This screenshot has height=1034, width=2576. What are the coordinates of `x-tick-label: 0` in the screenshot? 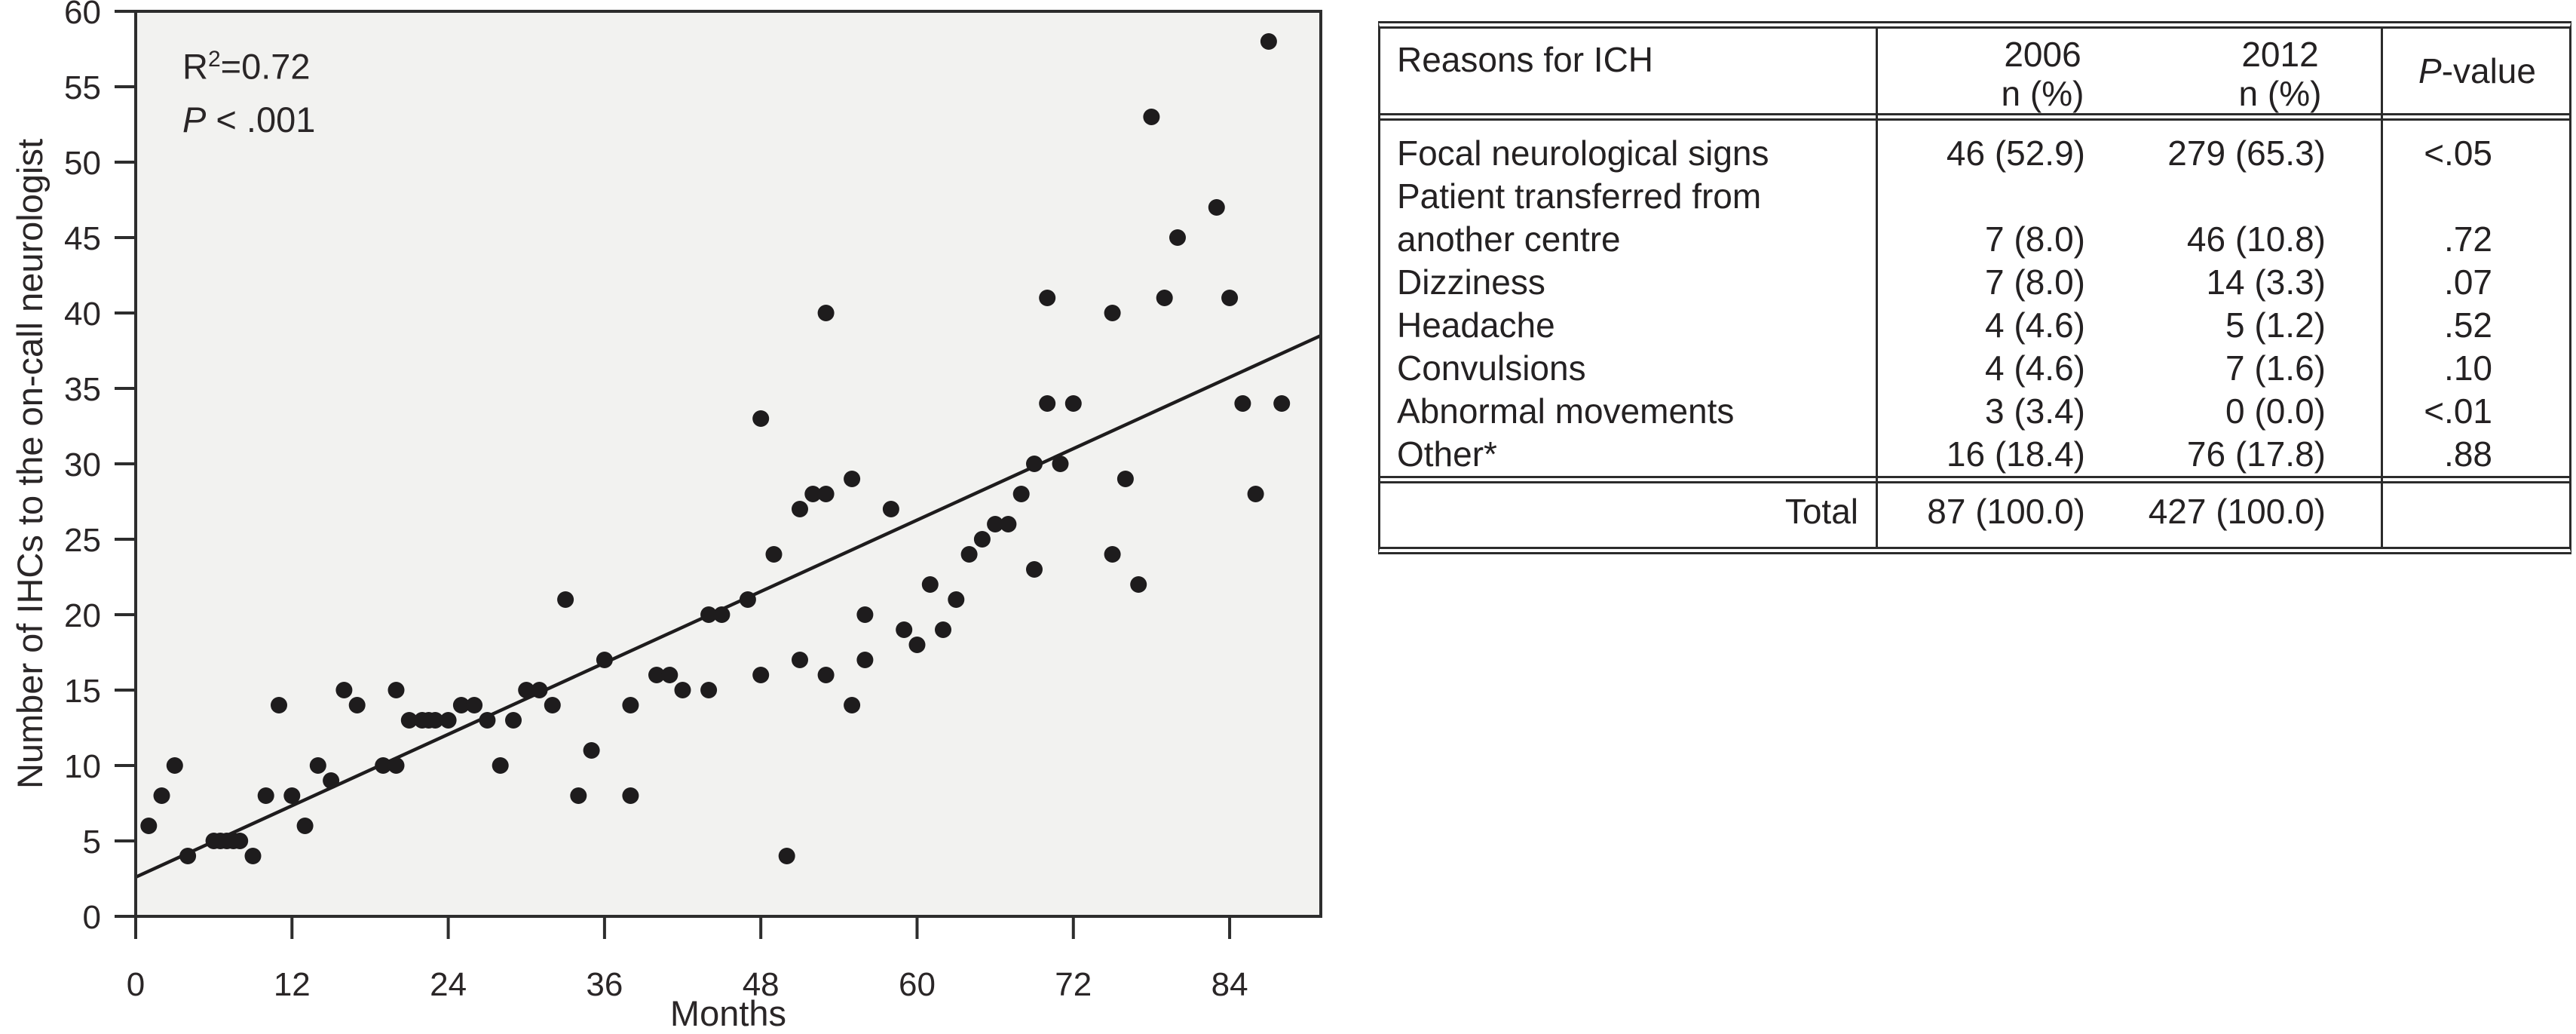 It's located at (136, 984).